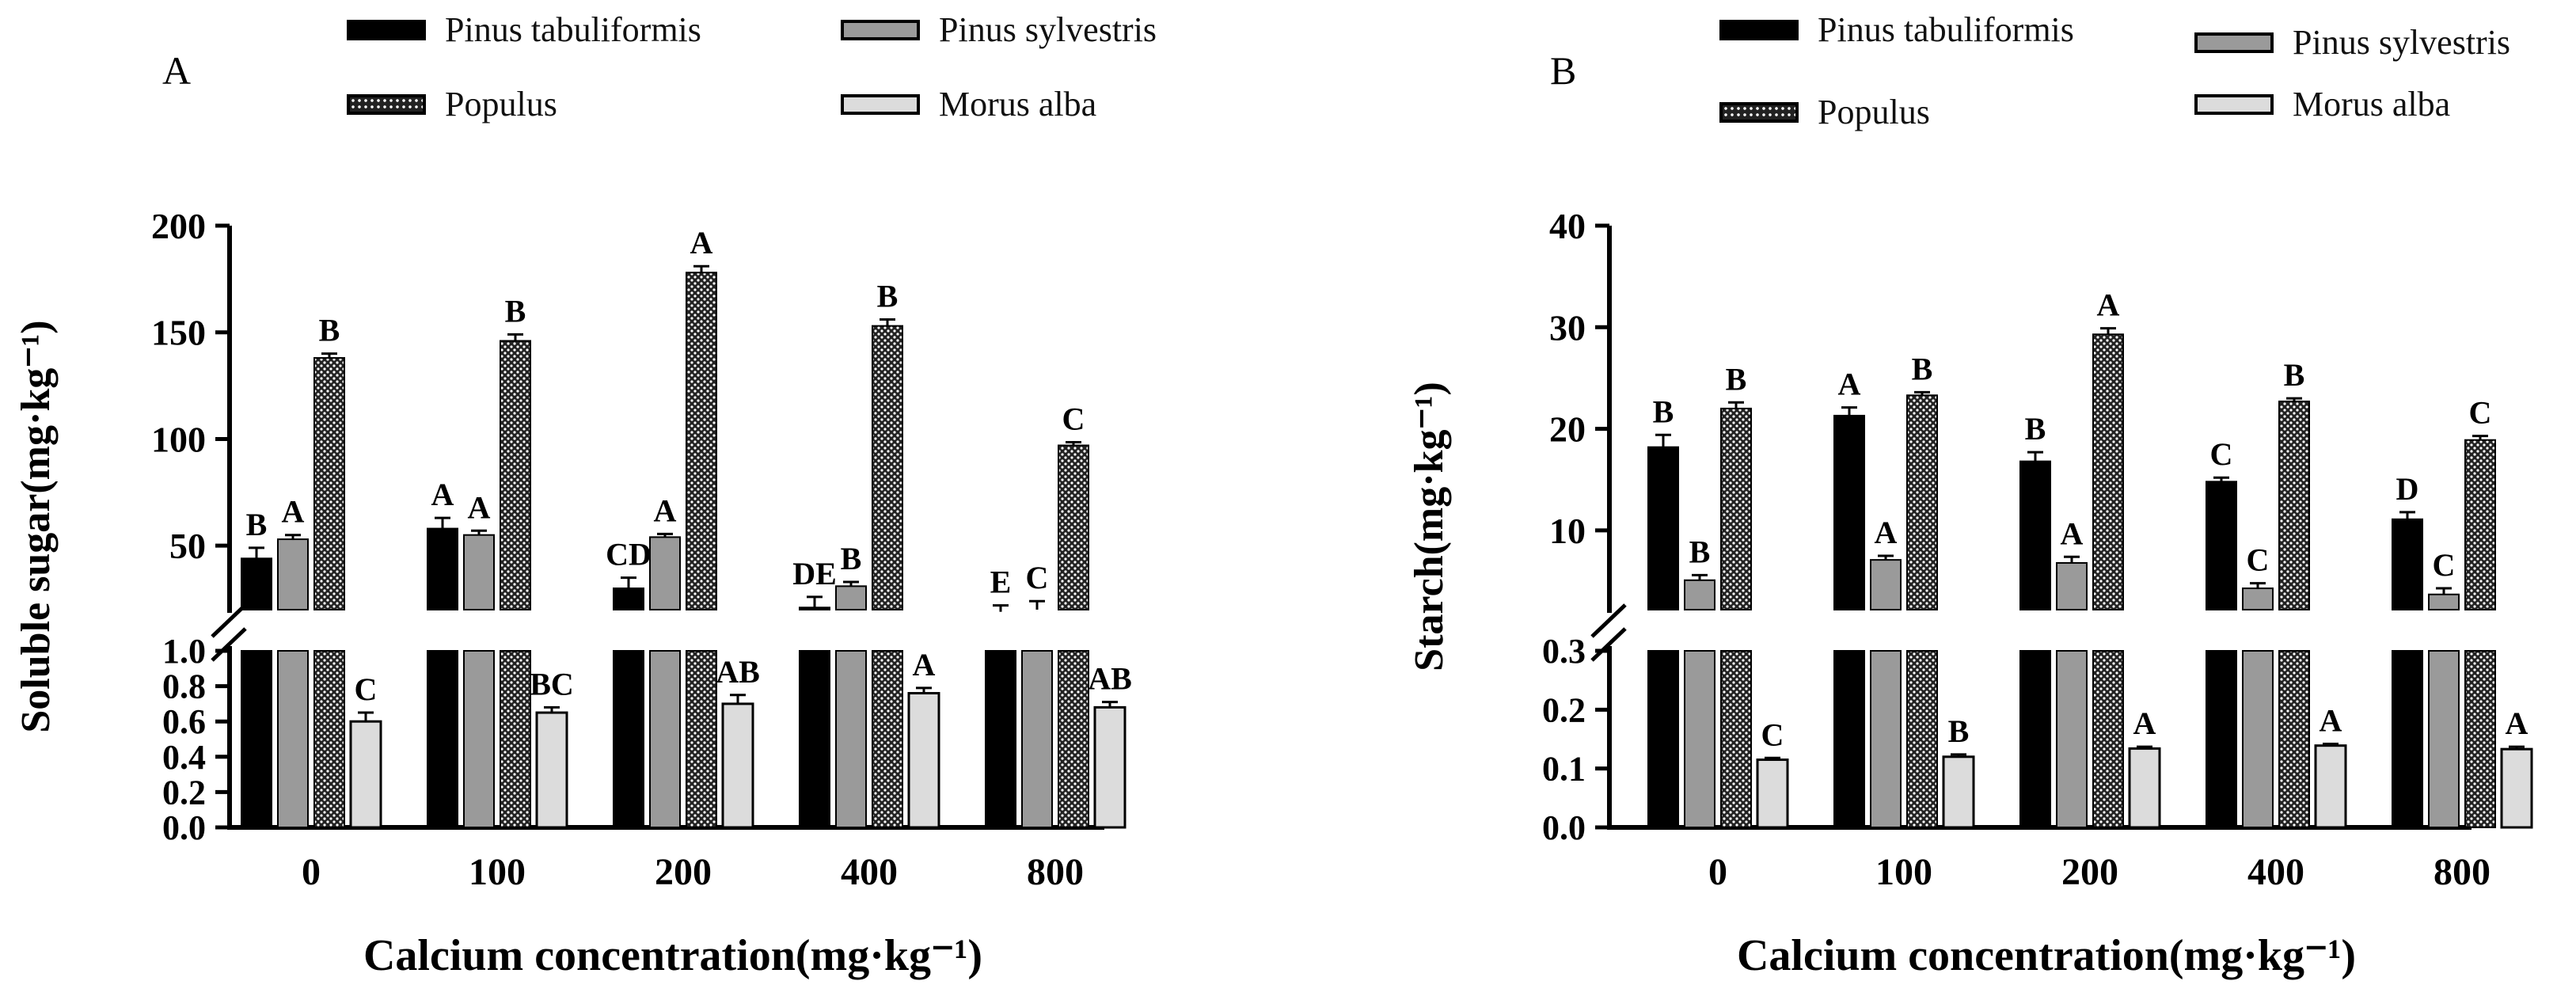 Image resolution: width=2576 pixels, height=1000 pixels. Describe the element at coordinates (1717, 872) in the screenshot. I see `chart-b-x-tick-label: 0` at that location.